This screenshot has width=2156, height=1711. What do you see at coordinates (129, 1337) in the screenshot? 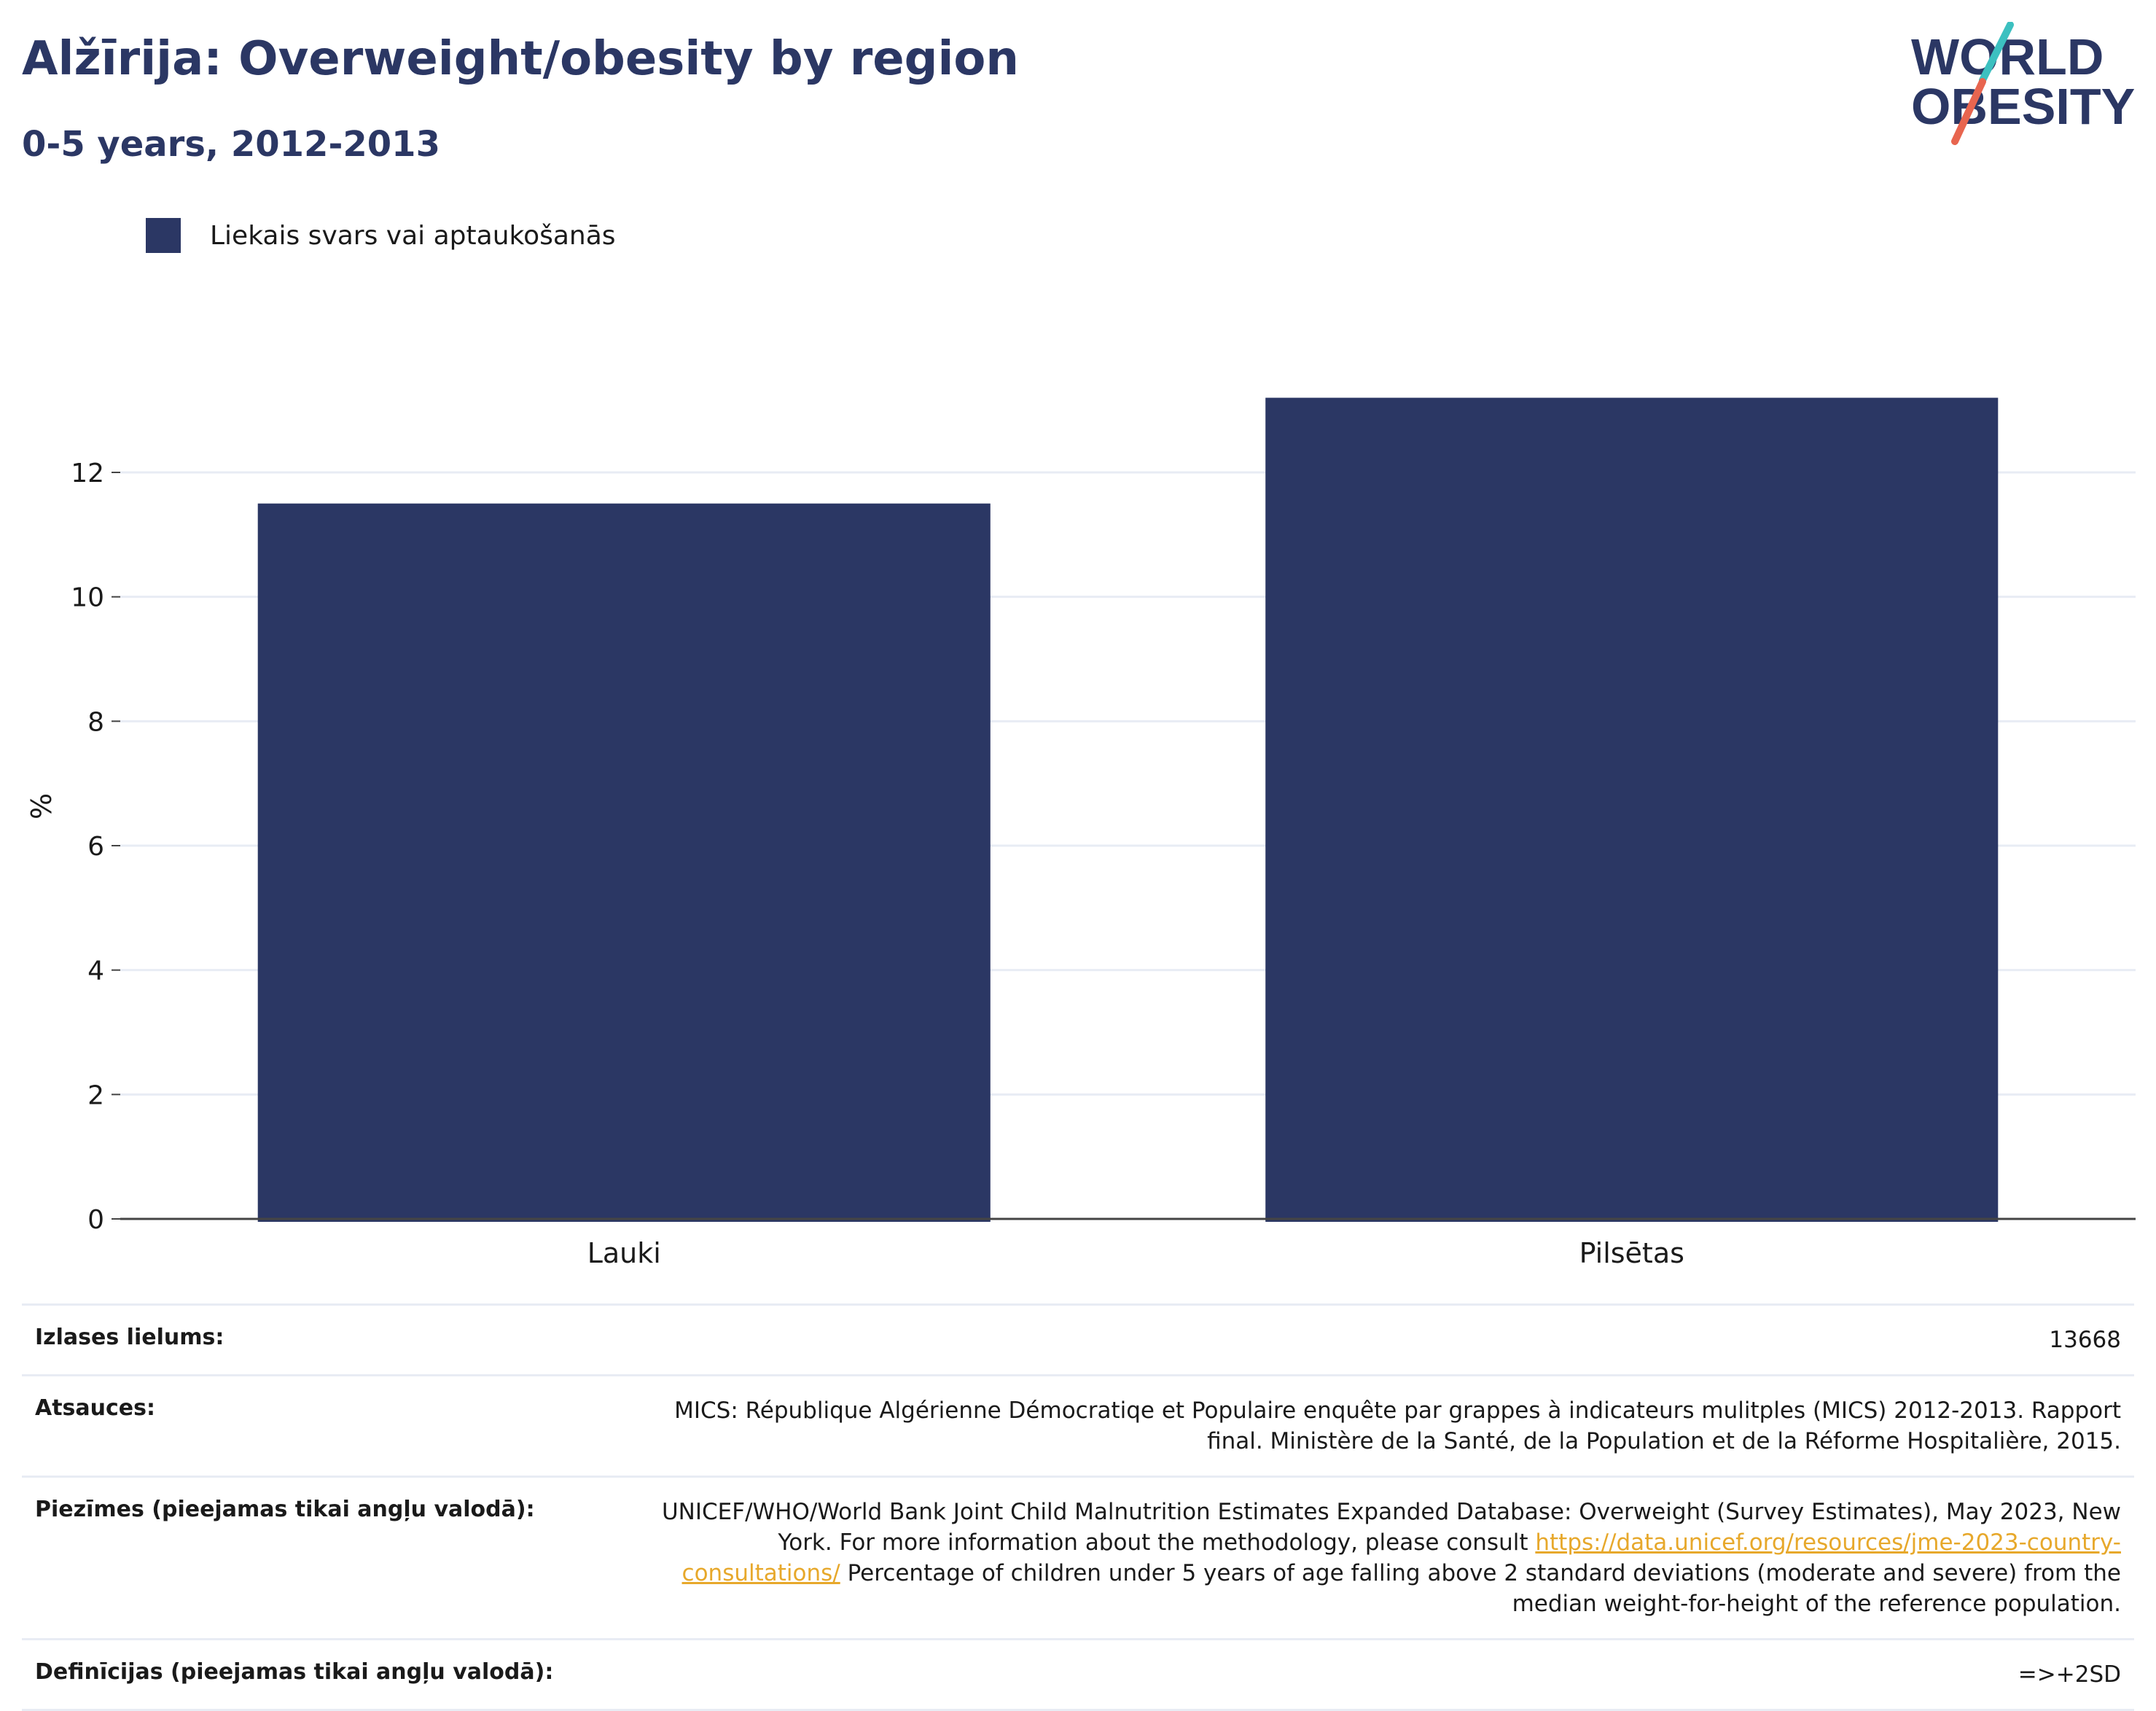
I see `info-key: Izlases lielums:` at bounding box center [129, 1337].